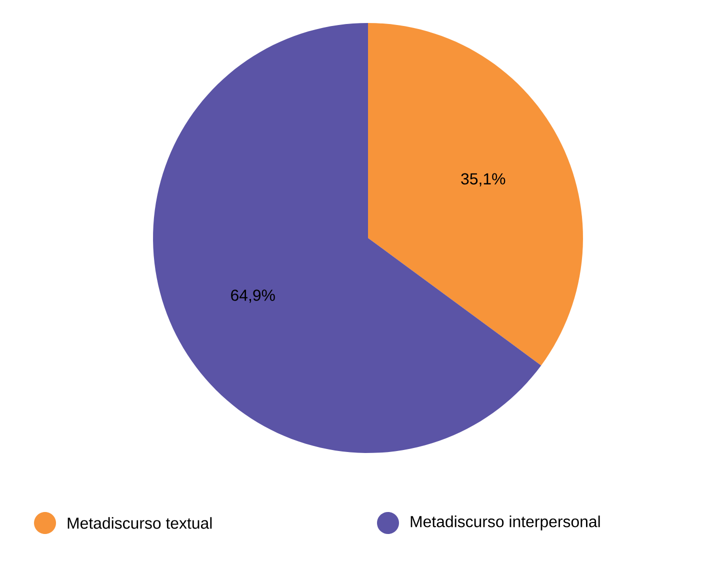 This screenshot has width=721, height=568. Describe the element at coordinates (483, 179) in the screenshot. I see `data-label: 35,1%` at that location.